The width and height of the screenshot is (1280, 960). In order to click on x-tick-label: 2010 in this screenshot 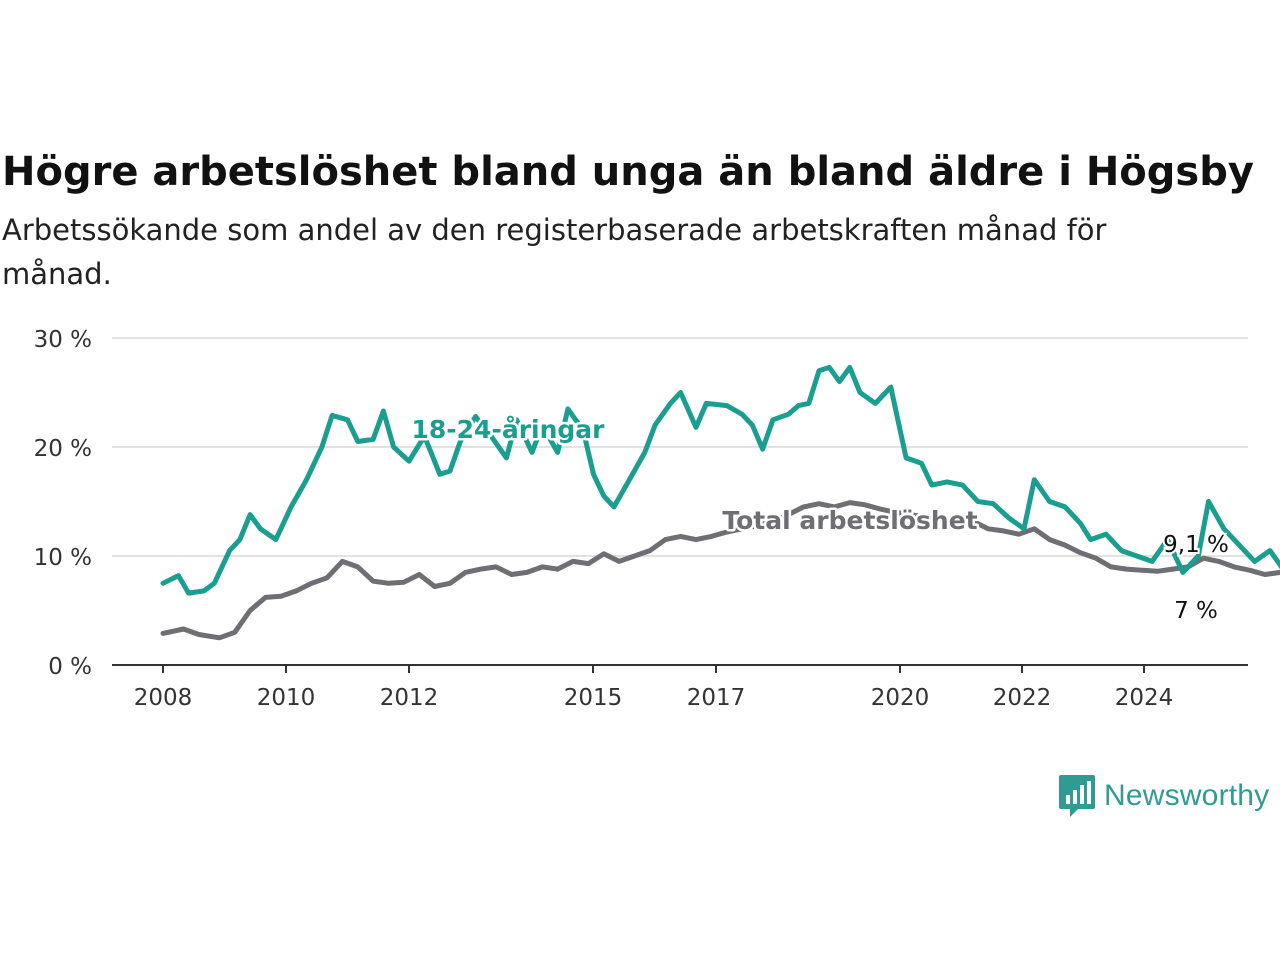, I will do `click(286, 698)`.